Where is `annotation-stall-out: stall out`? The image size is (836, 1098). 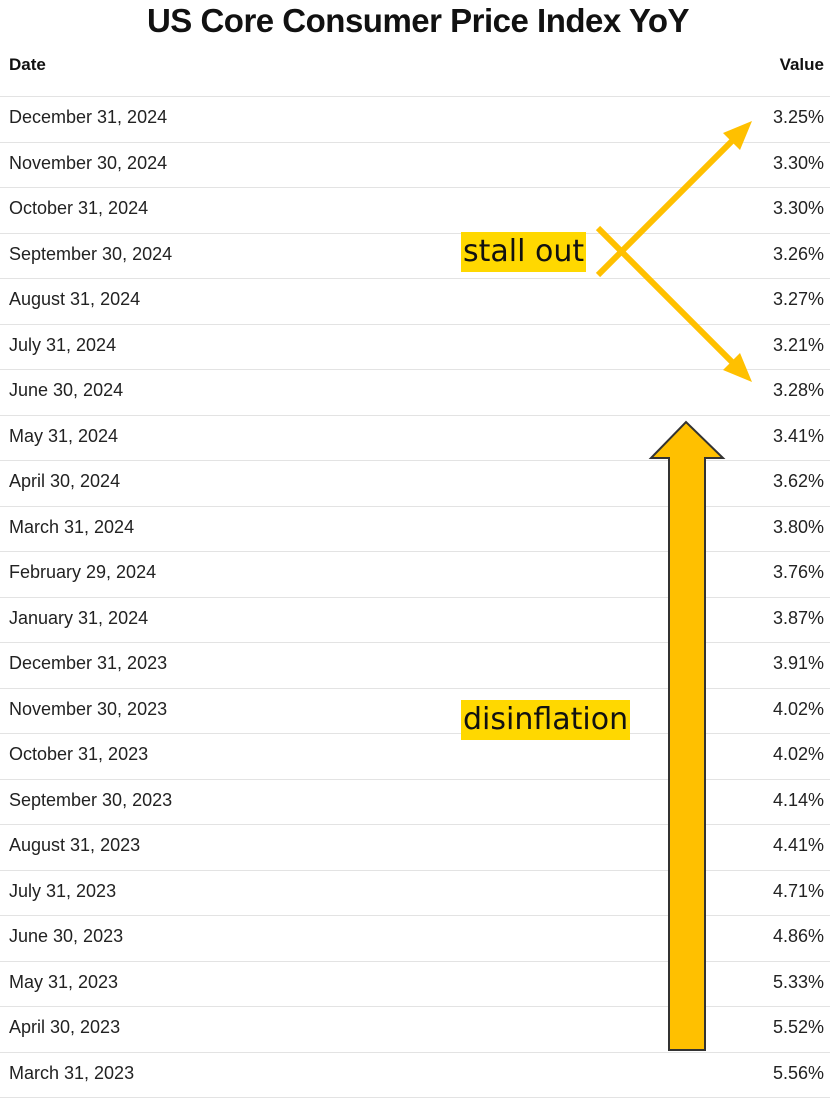 annotation-stall-out: stall out is located at coordinates (523, 252).